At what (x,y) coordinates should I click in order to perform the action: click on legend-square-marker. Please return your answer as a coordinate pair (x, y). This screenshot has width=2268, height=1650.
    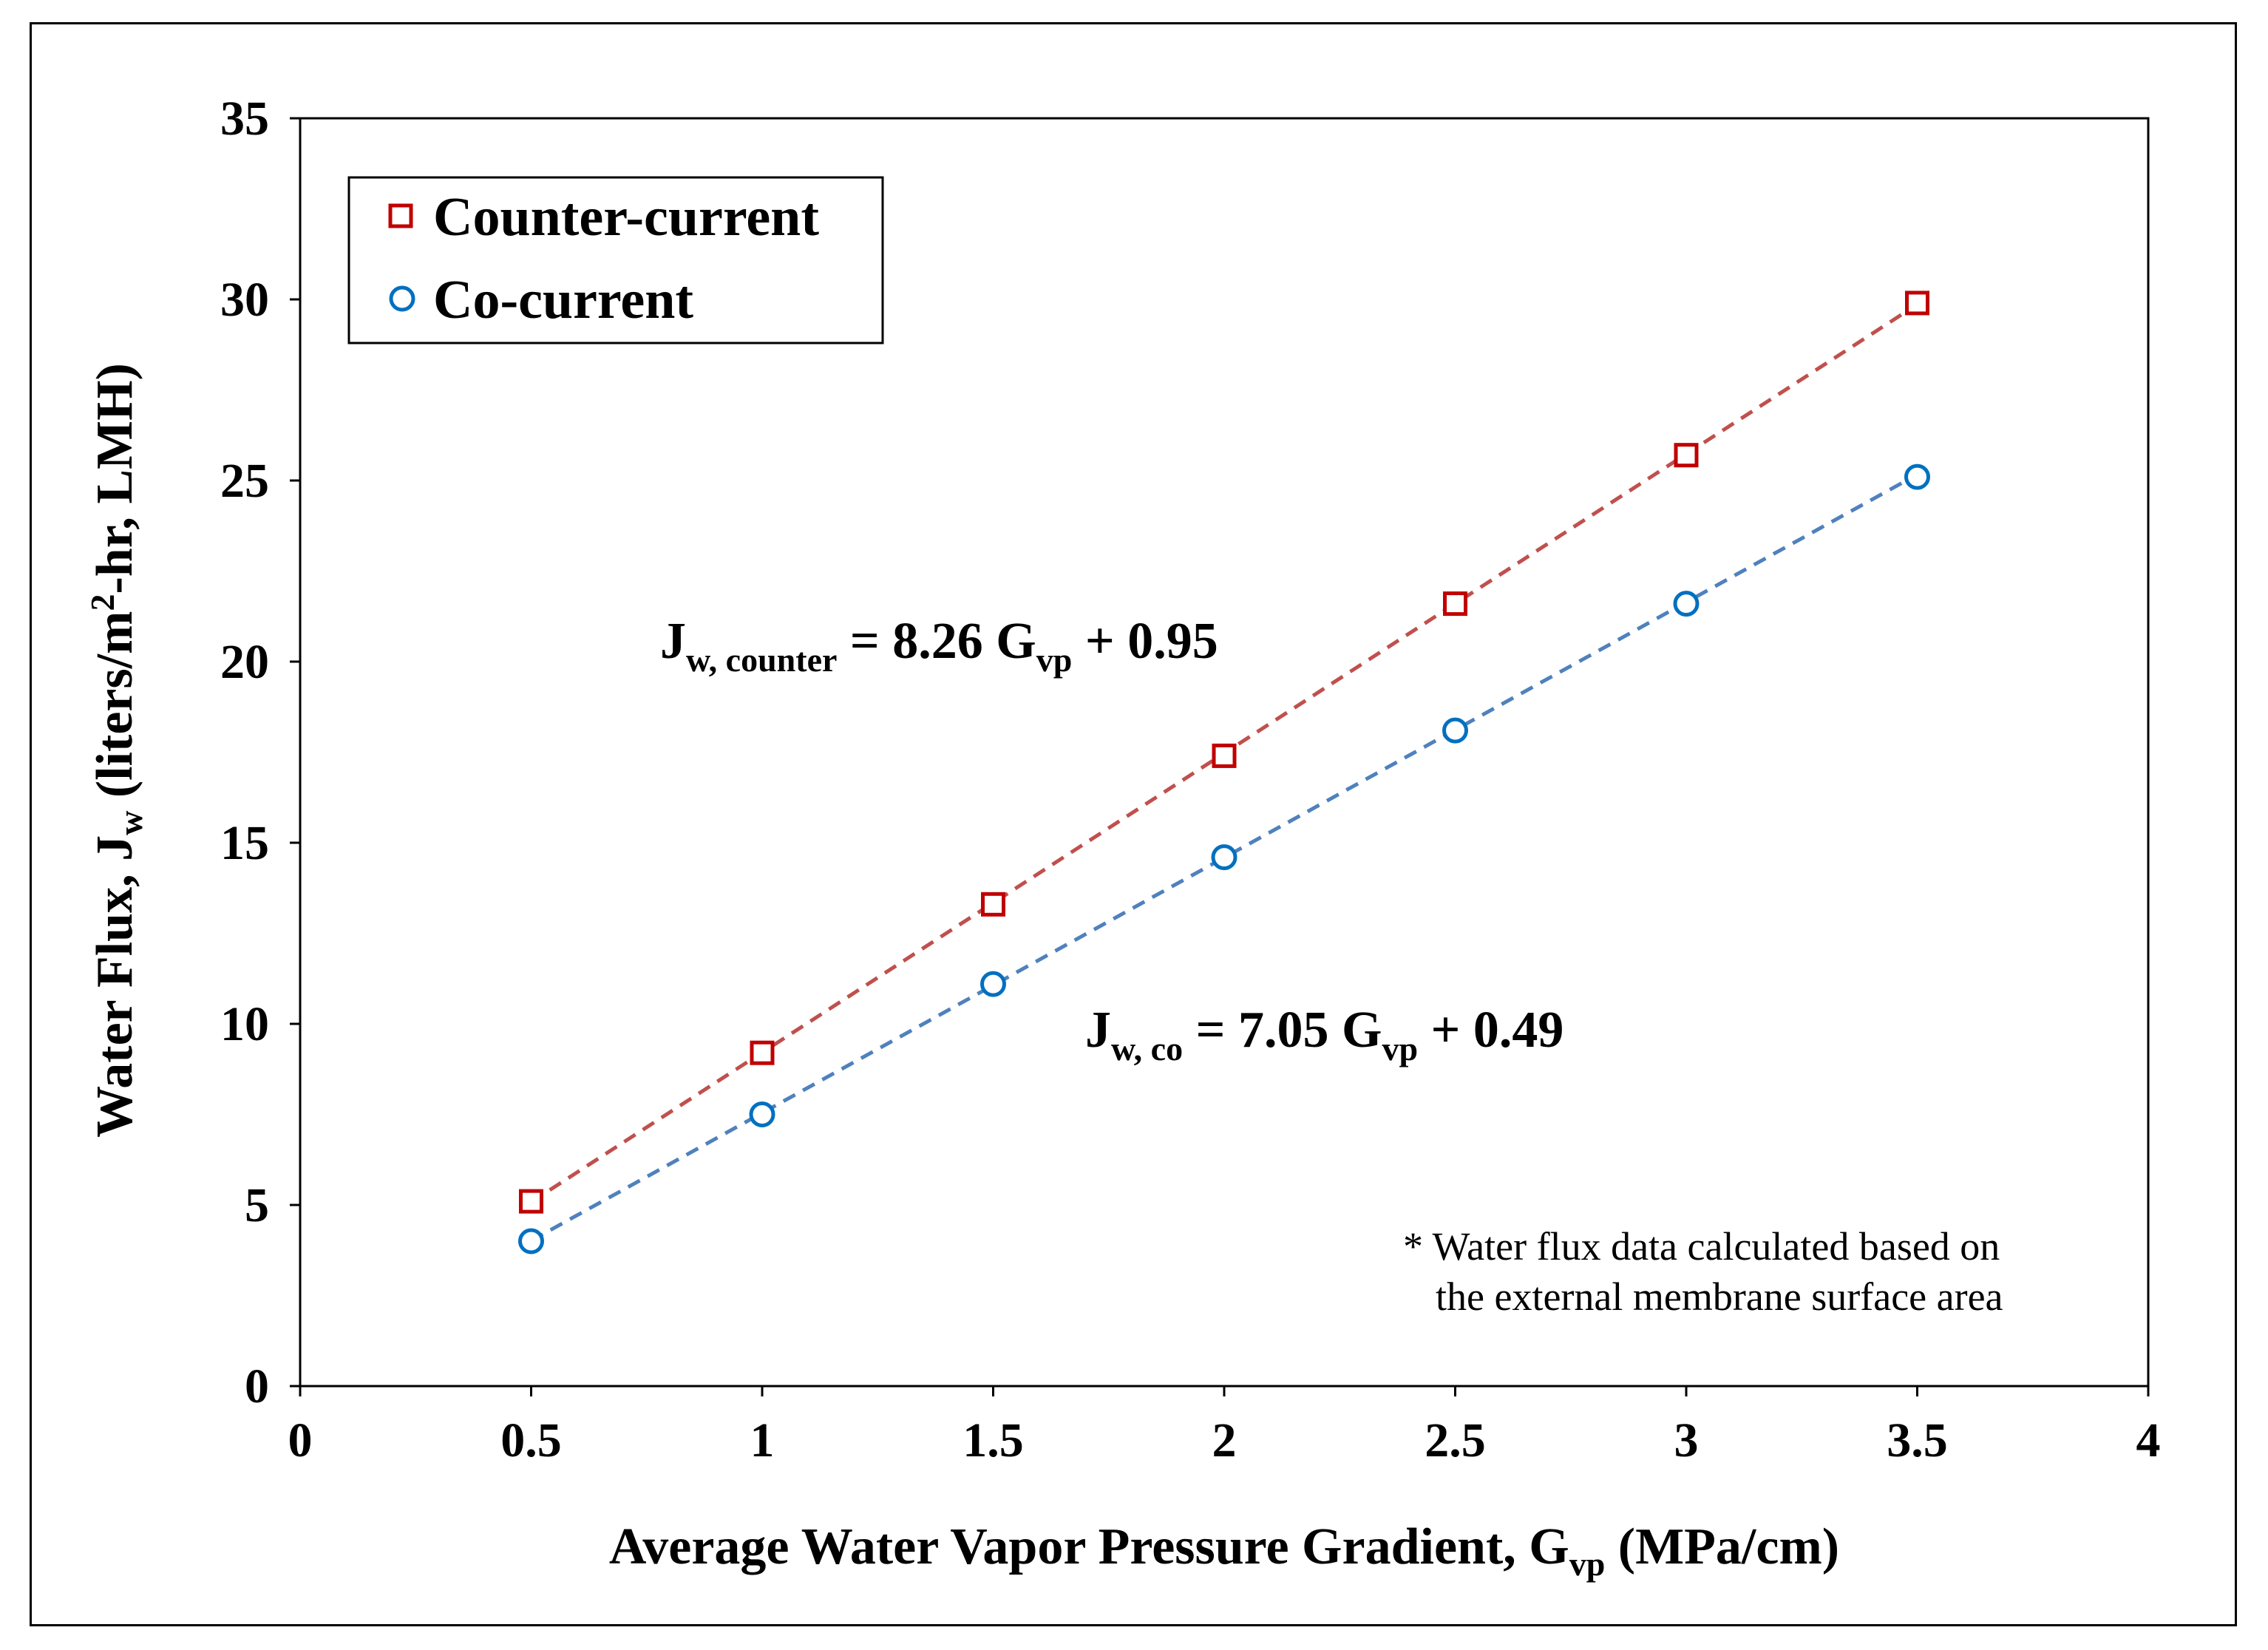
    Looking at the image, I should click on (400, 215).